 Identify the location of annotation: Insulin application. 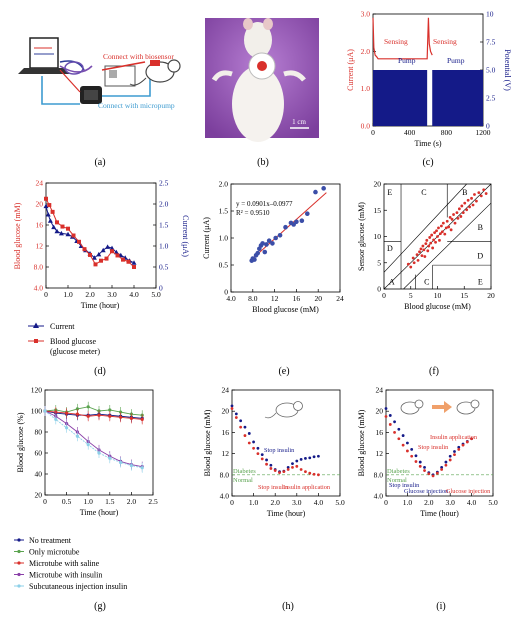
(454, 437).